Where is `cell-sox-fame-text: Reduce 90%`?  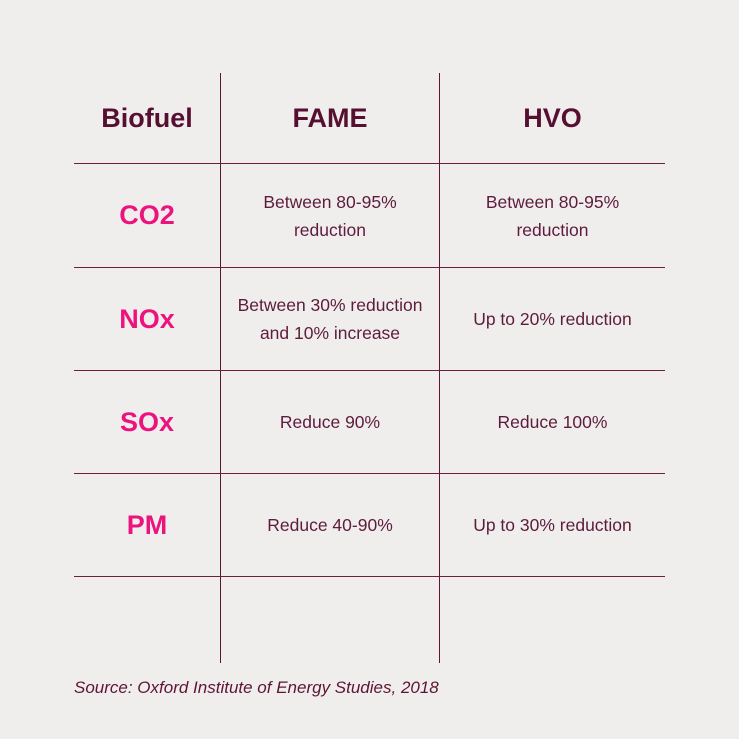
cell-sox-fame-text: Reduce 90% is located at coordinates (330, 422).